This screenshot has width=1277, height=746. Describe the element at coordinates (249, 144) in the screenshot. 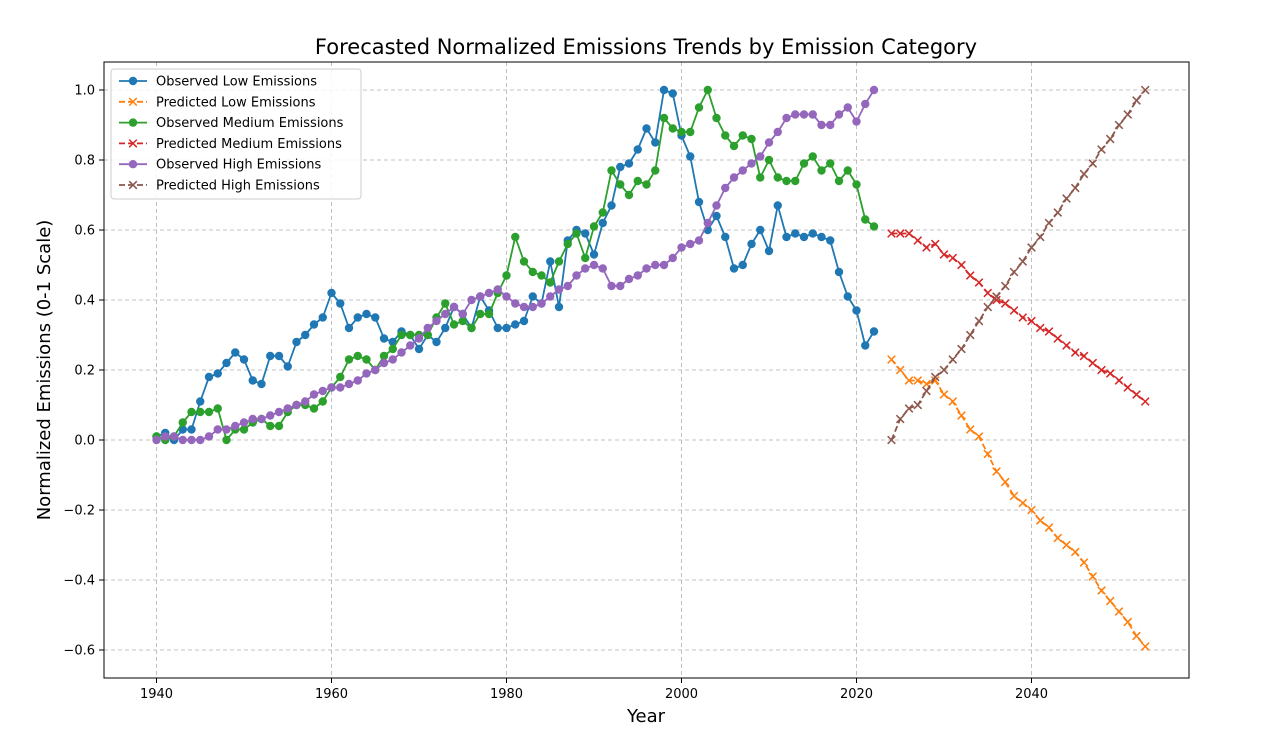

I see `legend-label: Predicted Medium Emissions` at that location.